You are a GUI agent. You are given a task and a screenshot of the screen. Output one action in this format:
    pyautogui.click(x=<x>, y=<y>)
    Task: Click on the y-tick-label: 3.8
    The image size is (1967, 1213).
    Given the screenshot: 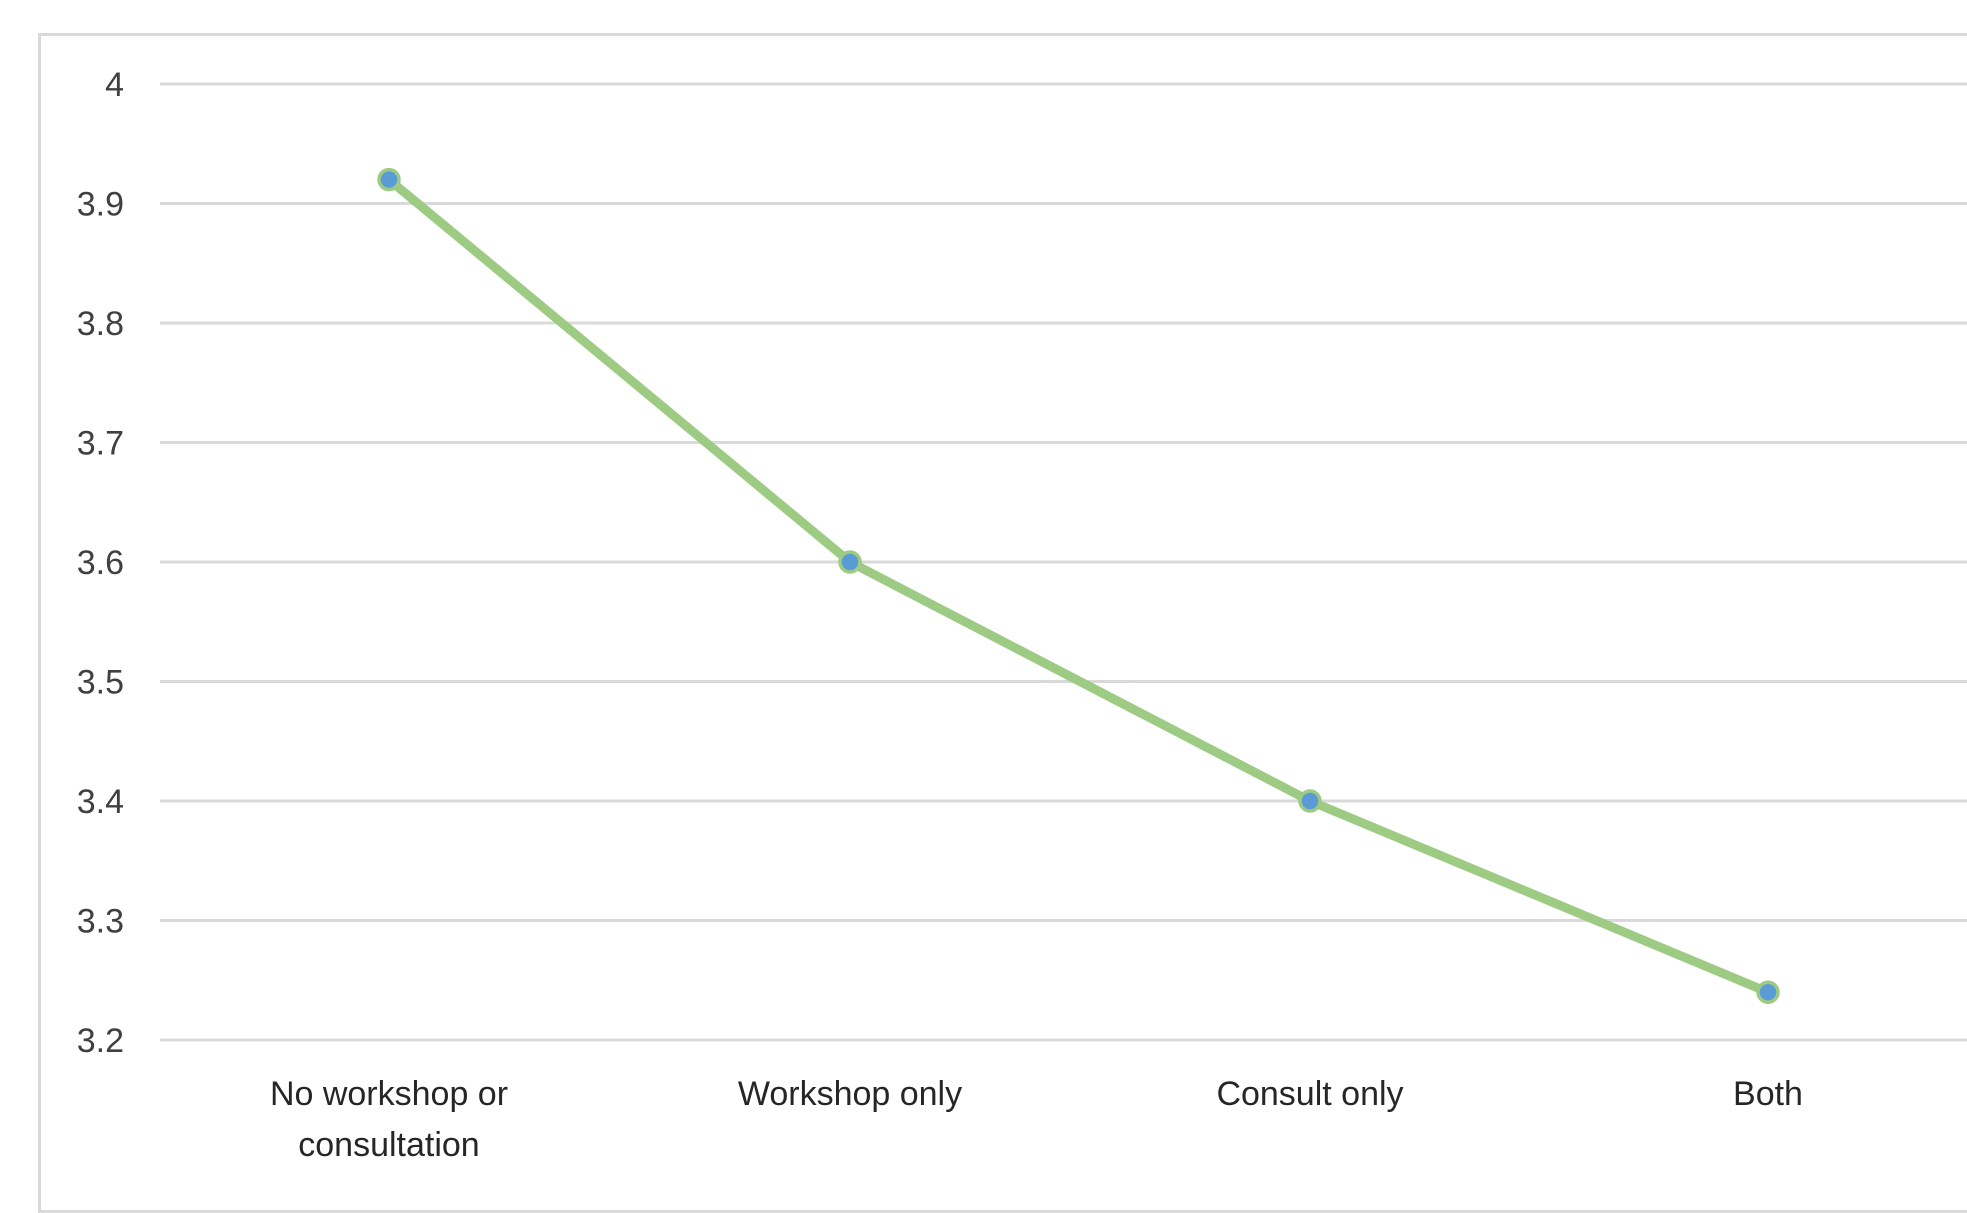 What is the action you would take?
    pyautogui.click(x=100, y=324)
    